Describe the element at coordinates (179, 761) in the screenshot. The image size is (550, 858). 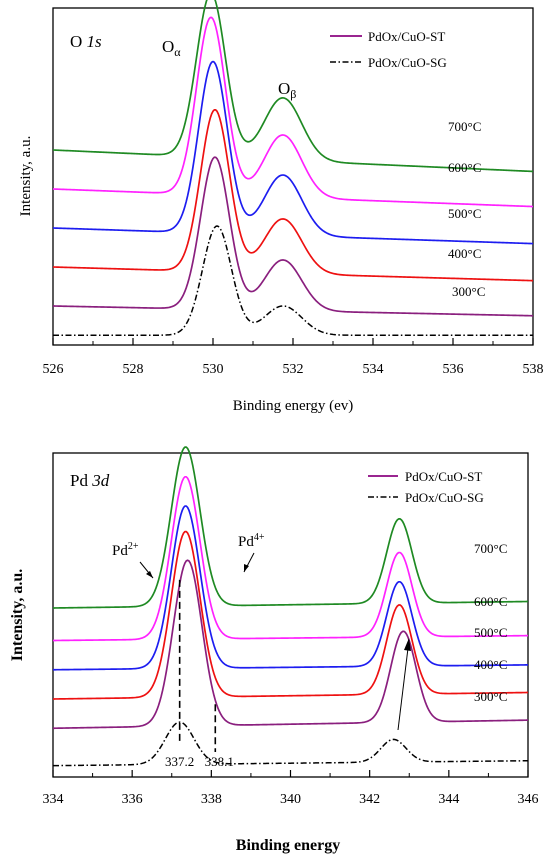
I see `ref-label-337-2: 337.2` at that location.